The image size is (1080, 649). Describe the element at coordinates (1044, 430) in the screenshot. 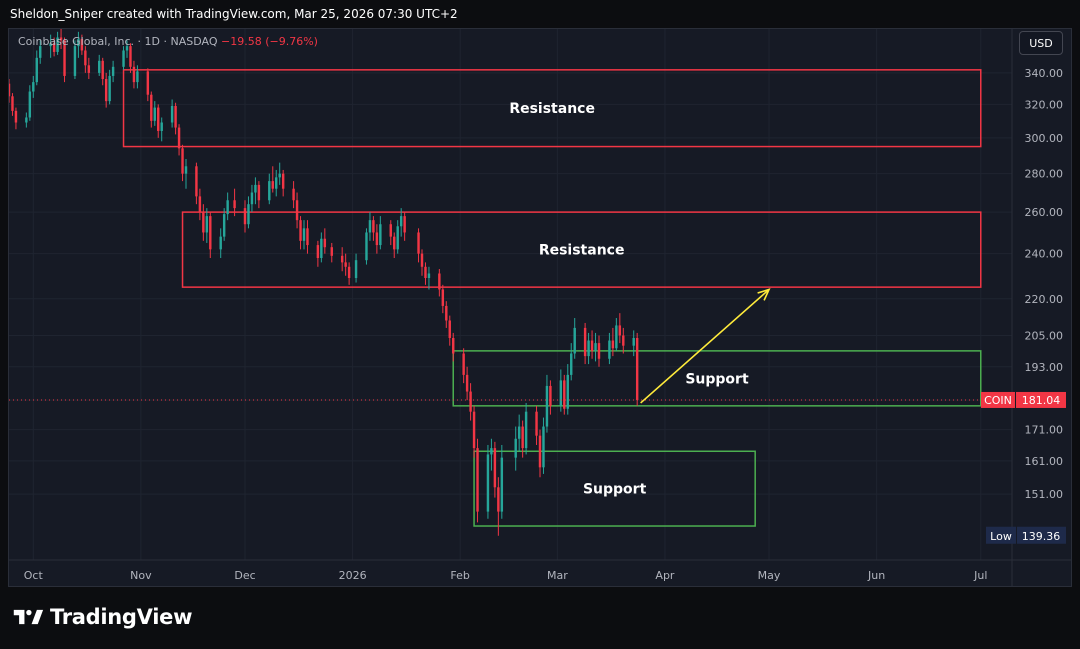

I see `y-tick-label: 171.00` at that location.